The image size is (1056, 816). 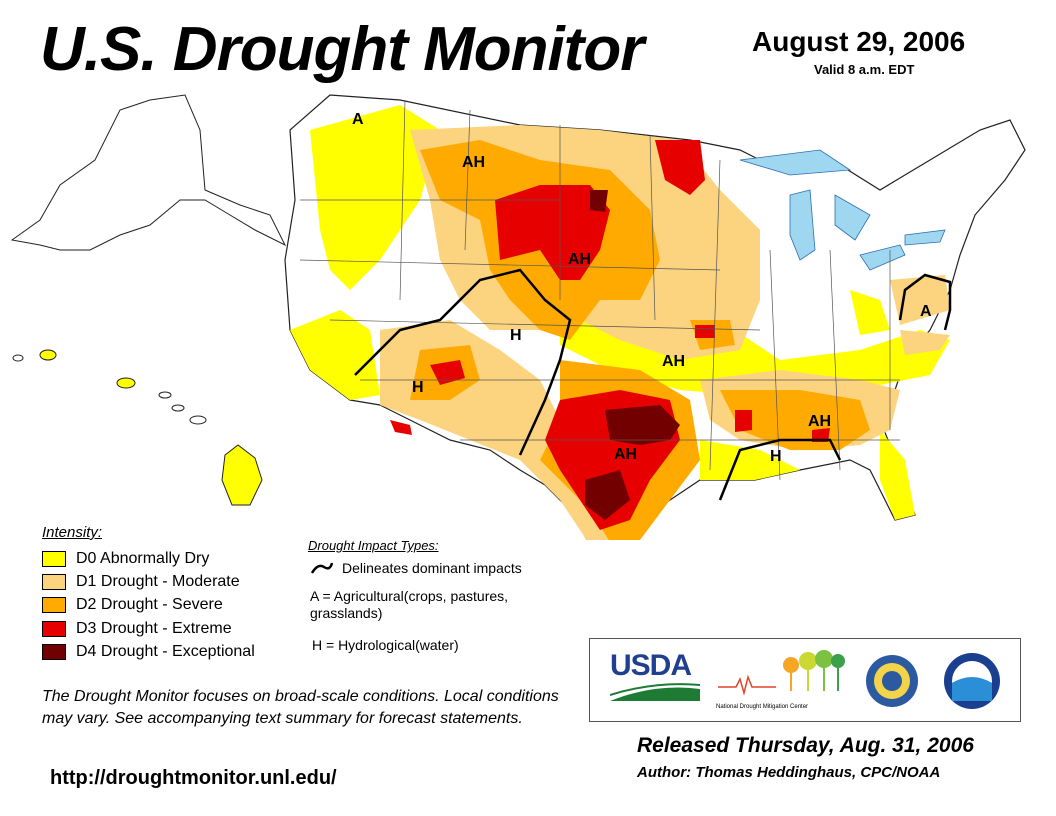 I want to click on partner-logos: USDA National Drought Mitigation Center, so click(x=805, y=680).